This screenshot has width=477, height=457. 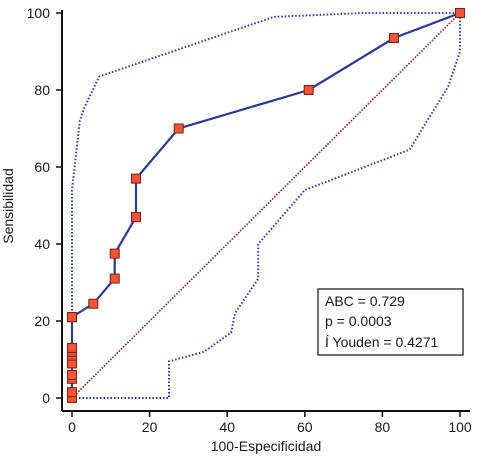 What do you see at coordinates (44, 205) in the screenshot?
I see `y-ticks: 0 20 40 60 80 100` at bounding box center [44, 205].